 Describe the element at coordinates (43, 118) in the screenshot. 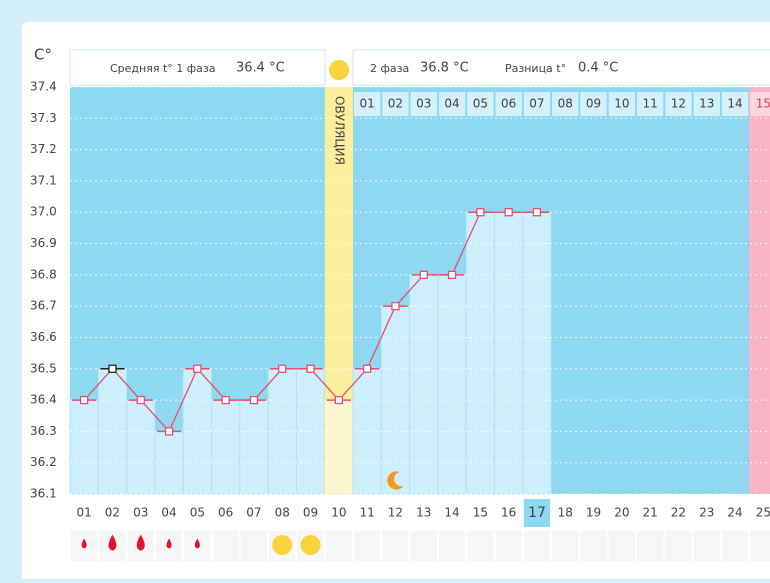

I see `y-tick-label: 37.3` at that location.